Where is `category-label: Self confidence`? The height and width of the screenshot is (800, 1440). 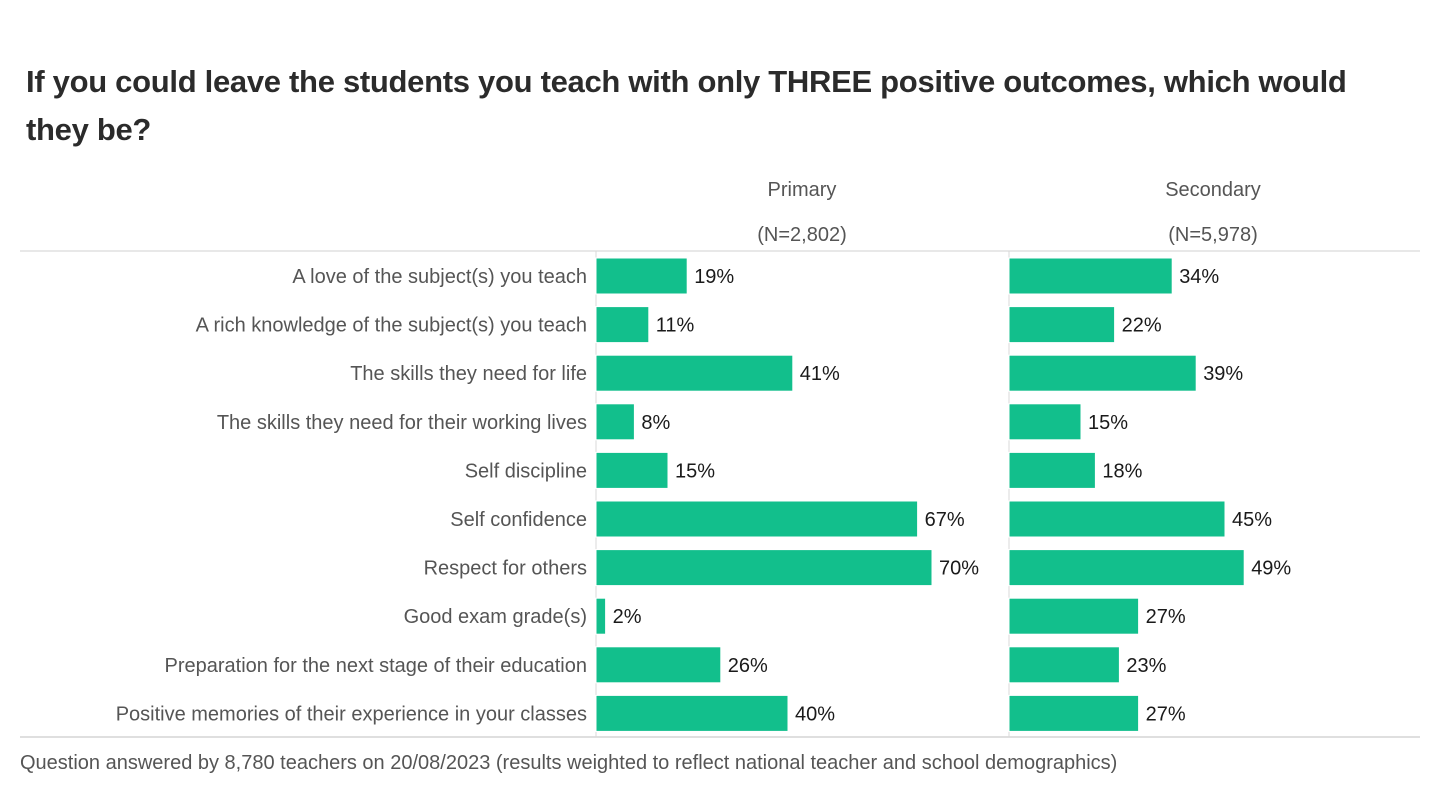 category-label: Self confidence is located at coordinates (518, 520).